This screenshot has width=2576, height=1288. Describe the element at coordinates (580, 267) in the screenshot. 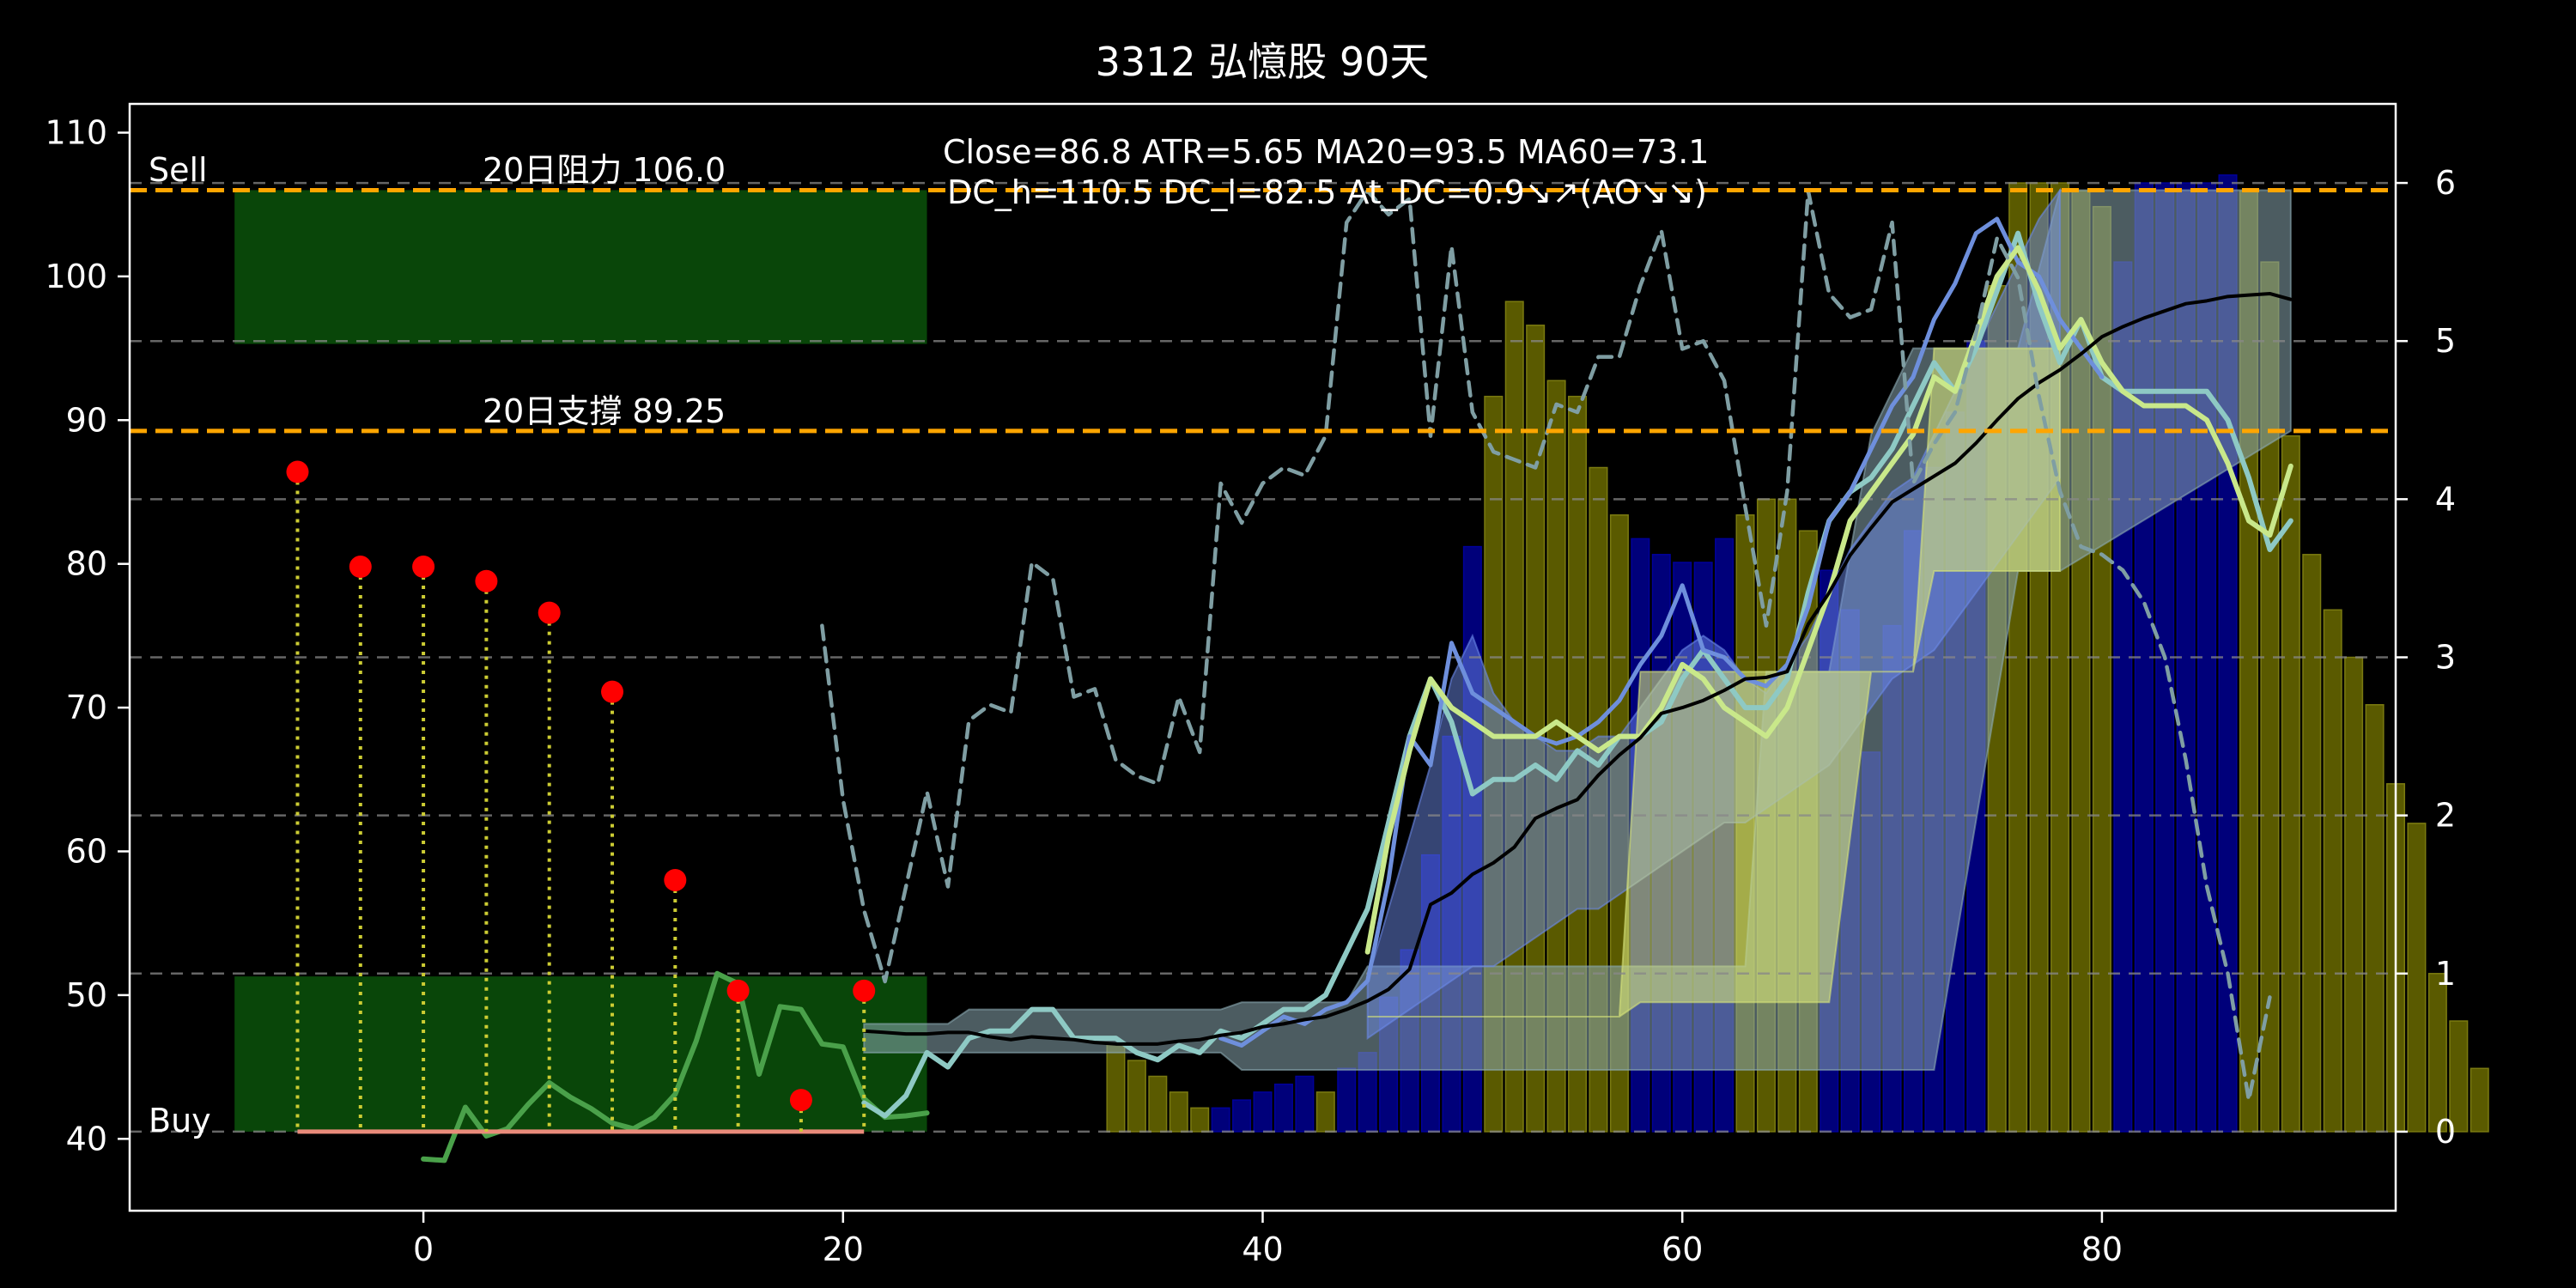

I see `sell-zone` at that location.